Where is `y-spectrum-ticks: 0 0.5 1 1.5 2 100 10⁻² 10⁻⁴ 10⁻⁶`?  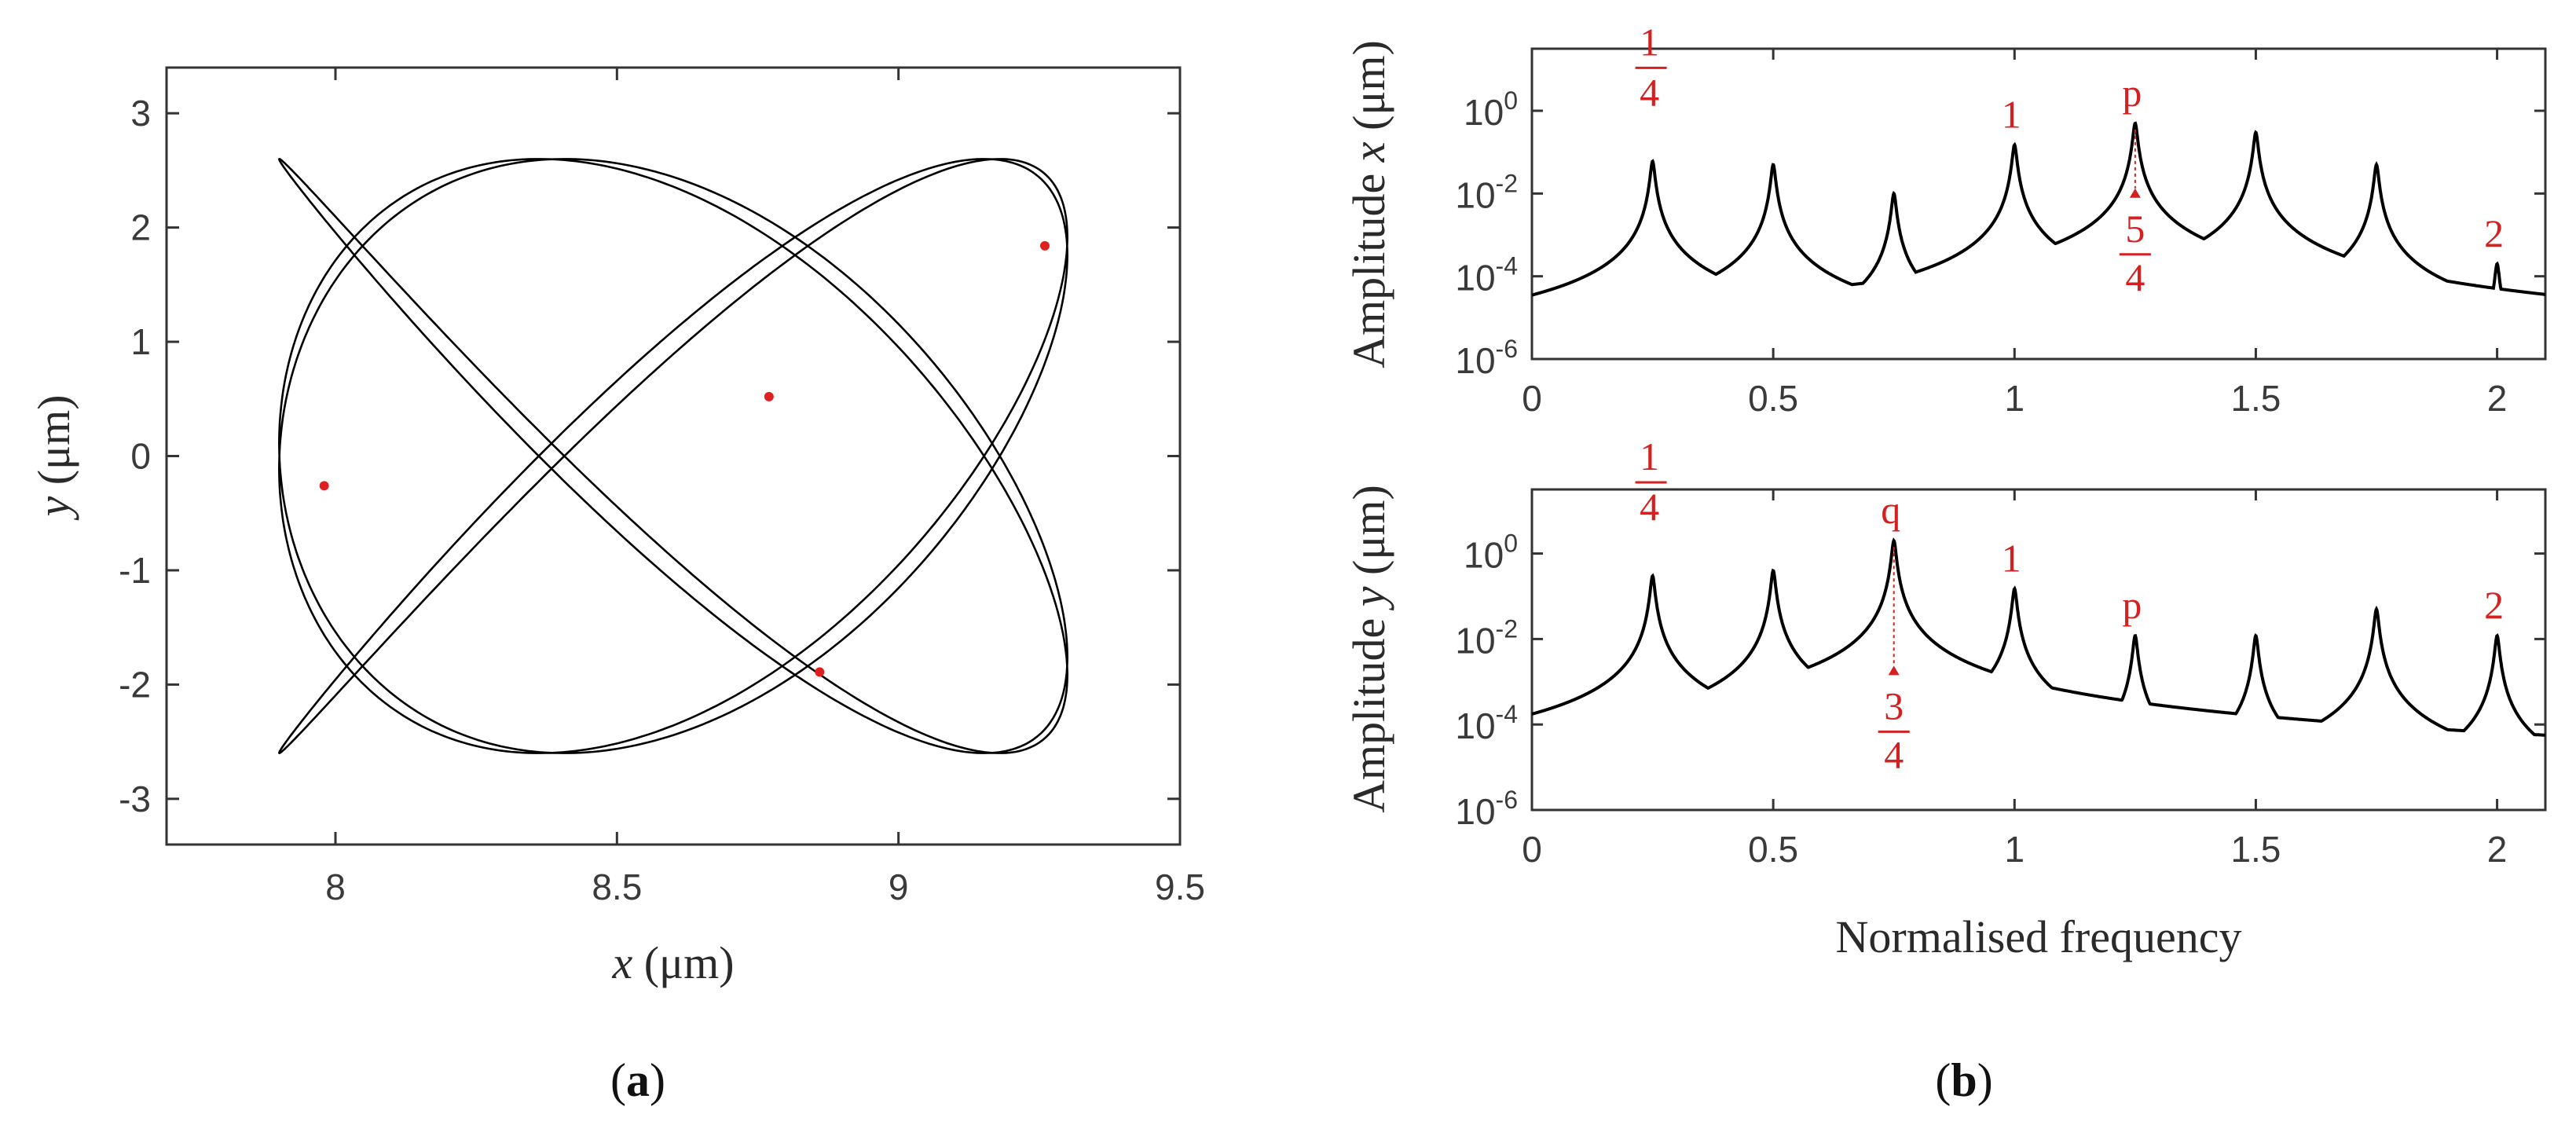
y-spectrum-ticks: 0 0.5 1 1.5 2 100 10⁻² 10⁻⁴ 10⁻⁶ is located at coordinates (2000, 679).